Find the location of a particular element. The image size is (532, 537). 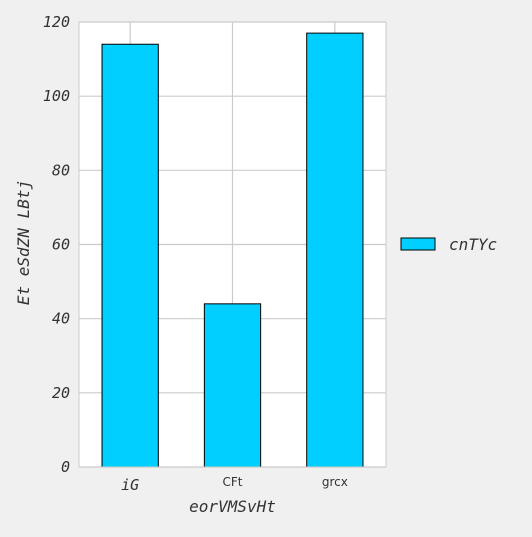

y-tick-label: 0 is located at coordinates (65, 467).